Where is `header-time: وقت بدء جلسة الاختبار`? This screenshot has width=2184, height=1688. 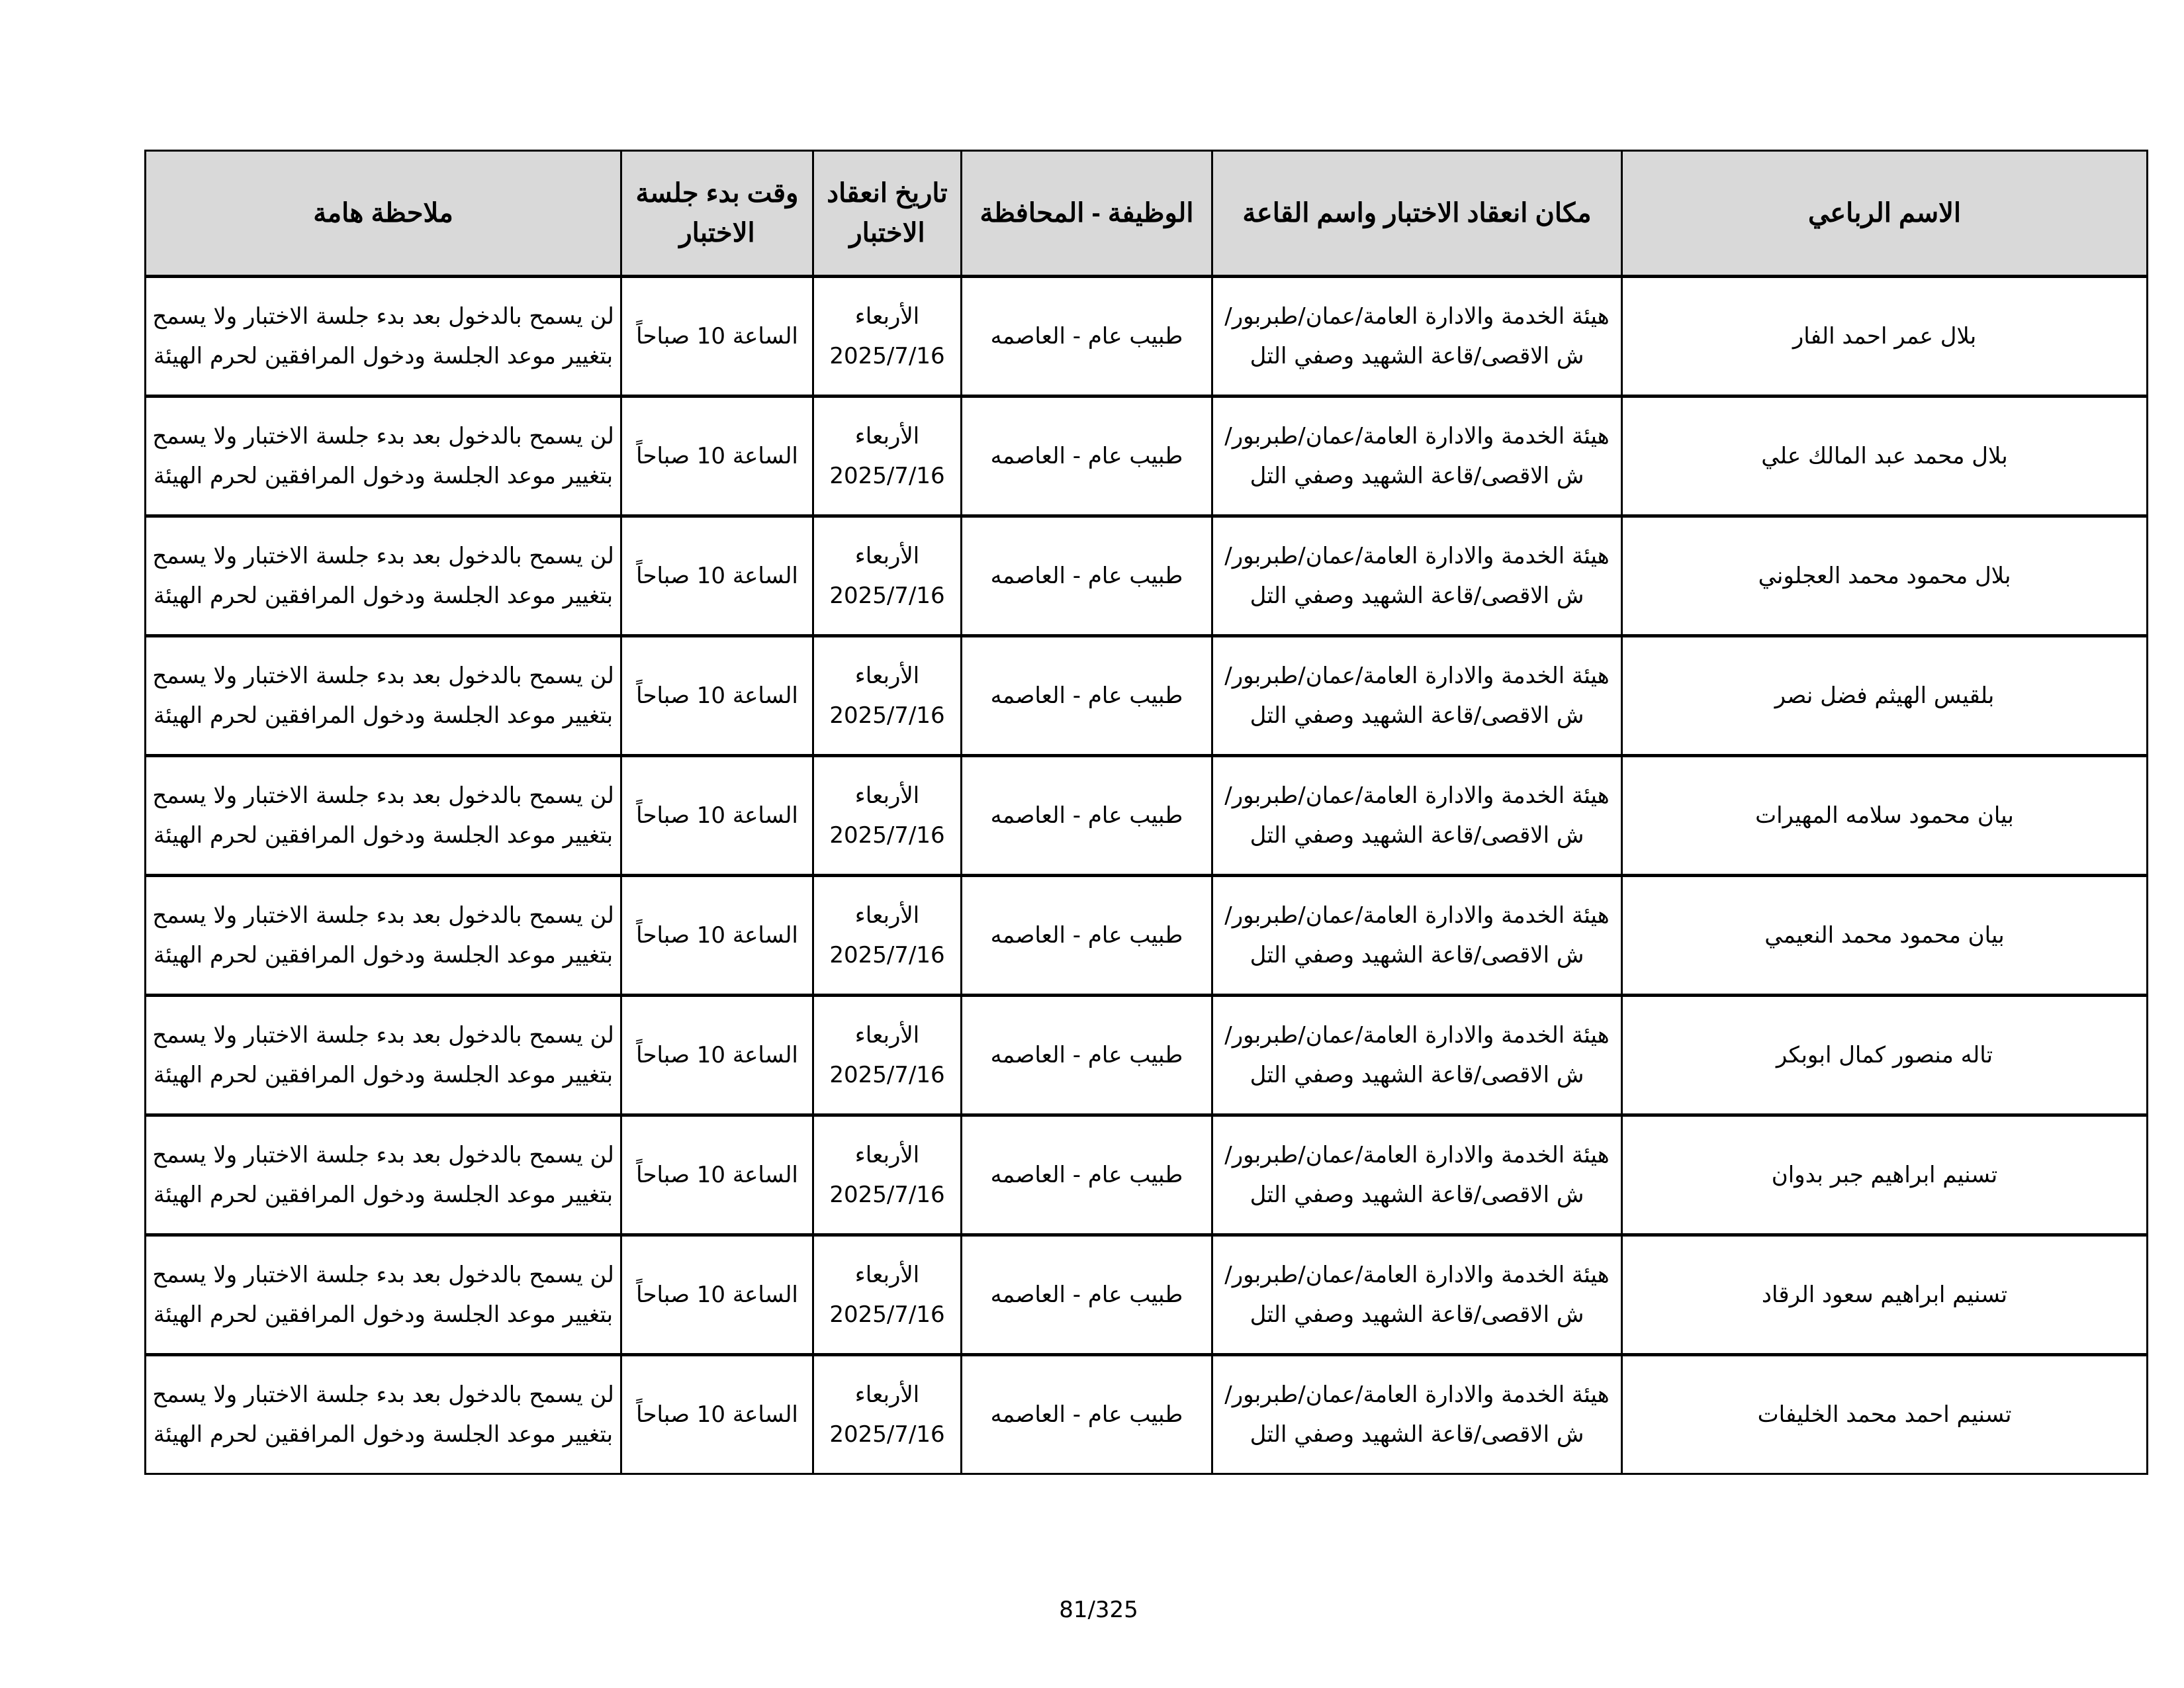
header-time: وقت بدء جلسة الاختبار is located at coordinates (717, 213).